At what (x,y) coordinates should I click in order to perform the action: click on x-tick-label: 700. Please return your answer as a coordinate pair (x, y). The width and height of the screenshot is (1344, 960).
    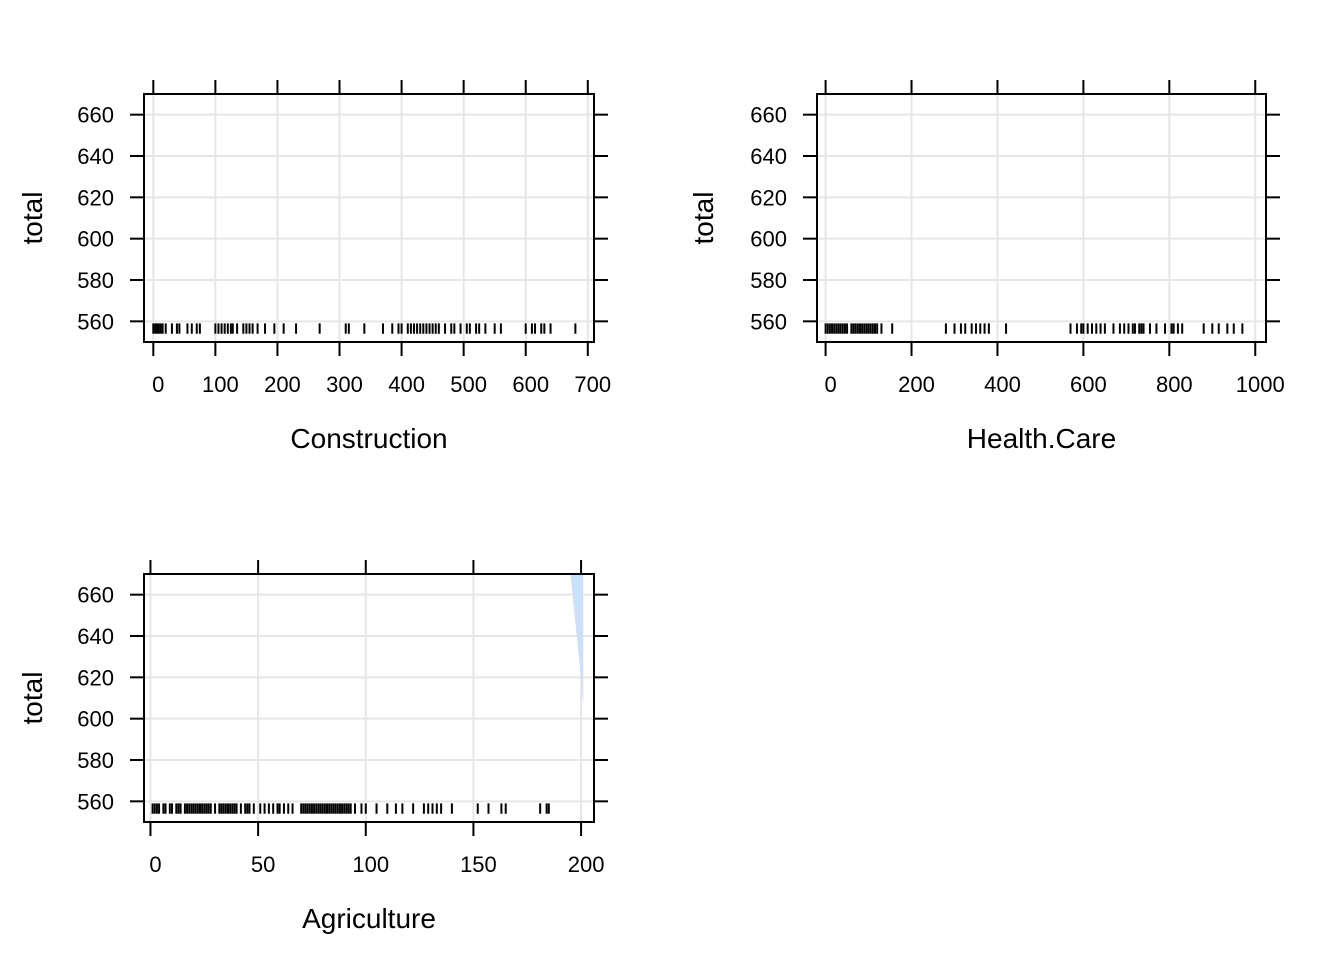
    Looking at the image, I should click on (592, 384).